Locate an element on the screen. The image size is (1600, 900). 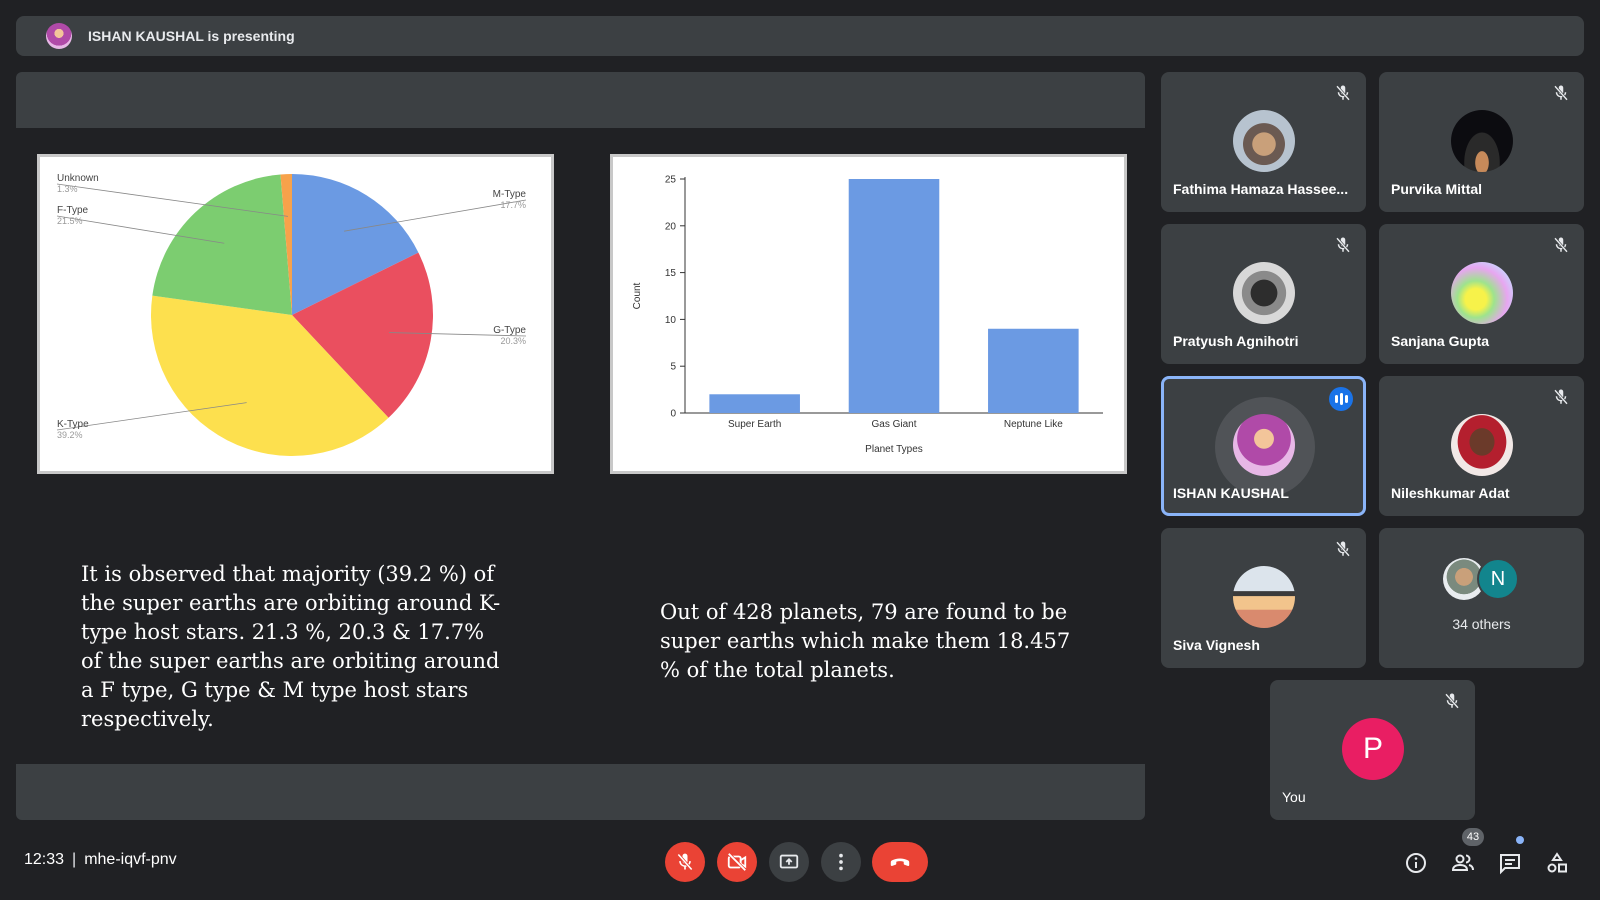
camera-off-icon is located at coordinates (737, 862).